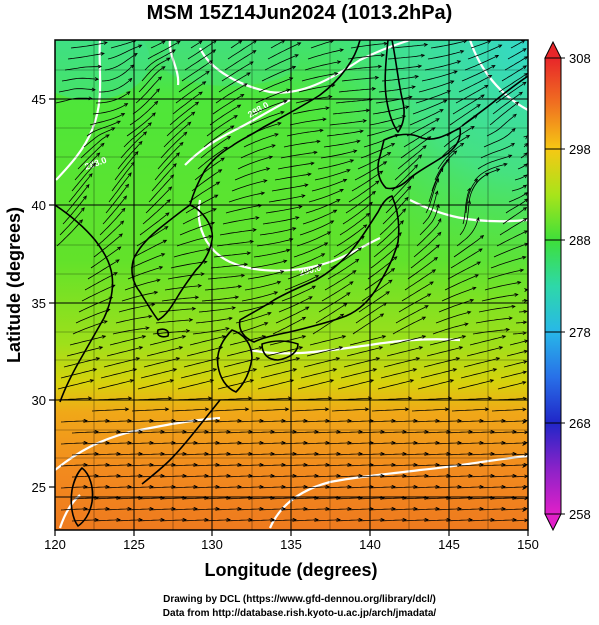  Describe the element at coordinates (449, 544) in the screenshot. I see `x-tick-label: 145` at that location.